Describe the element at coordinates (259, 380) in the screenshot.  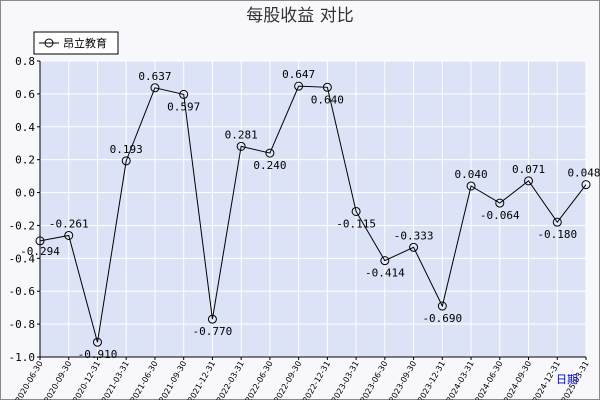
I see `x-tick-label: 2022-06-30` at that location.